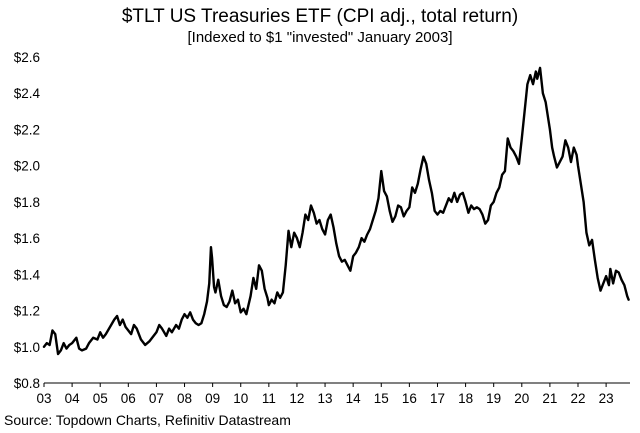 The height and width of the screenshot is (433, 640). What do you see at coordinates (184, 398) in the screenshot?
I see `x-tick-label: 08` at bounding box center [184, 398].